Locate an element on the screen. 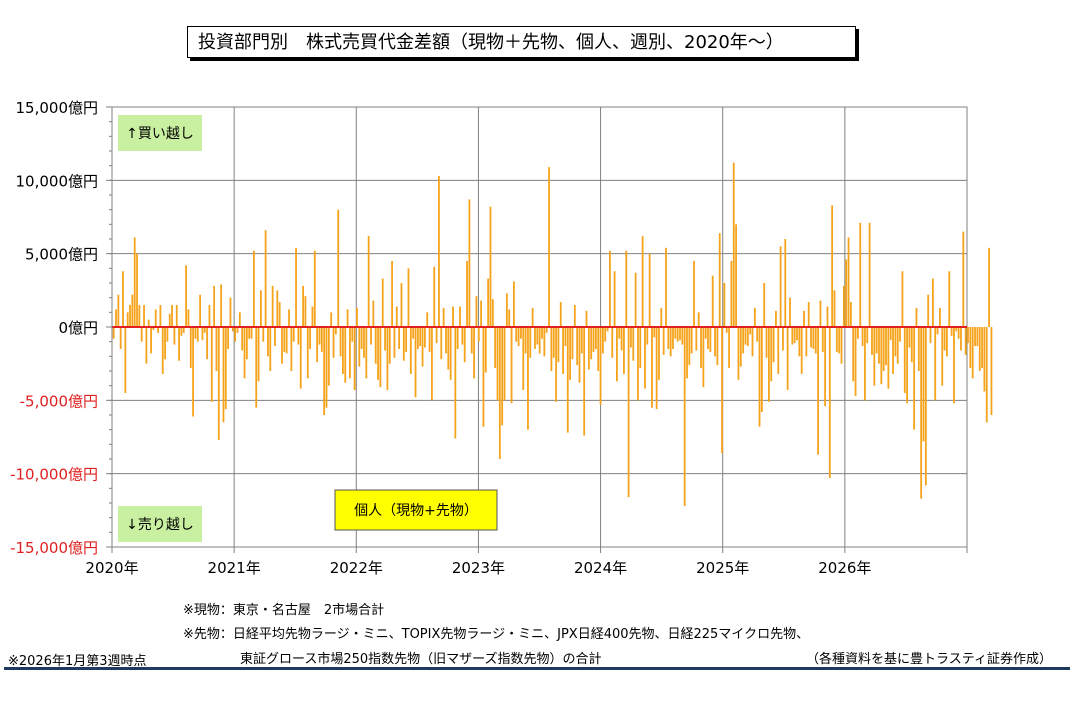  series-label-bg is located at coordinates (416, 510).